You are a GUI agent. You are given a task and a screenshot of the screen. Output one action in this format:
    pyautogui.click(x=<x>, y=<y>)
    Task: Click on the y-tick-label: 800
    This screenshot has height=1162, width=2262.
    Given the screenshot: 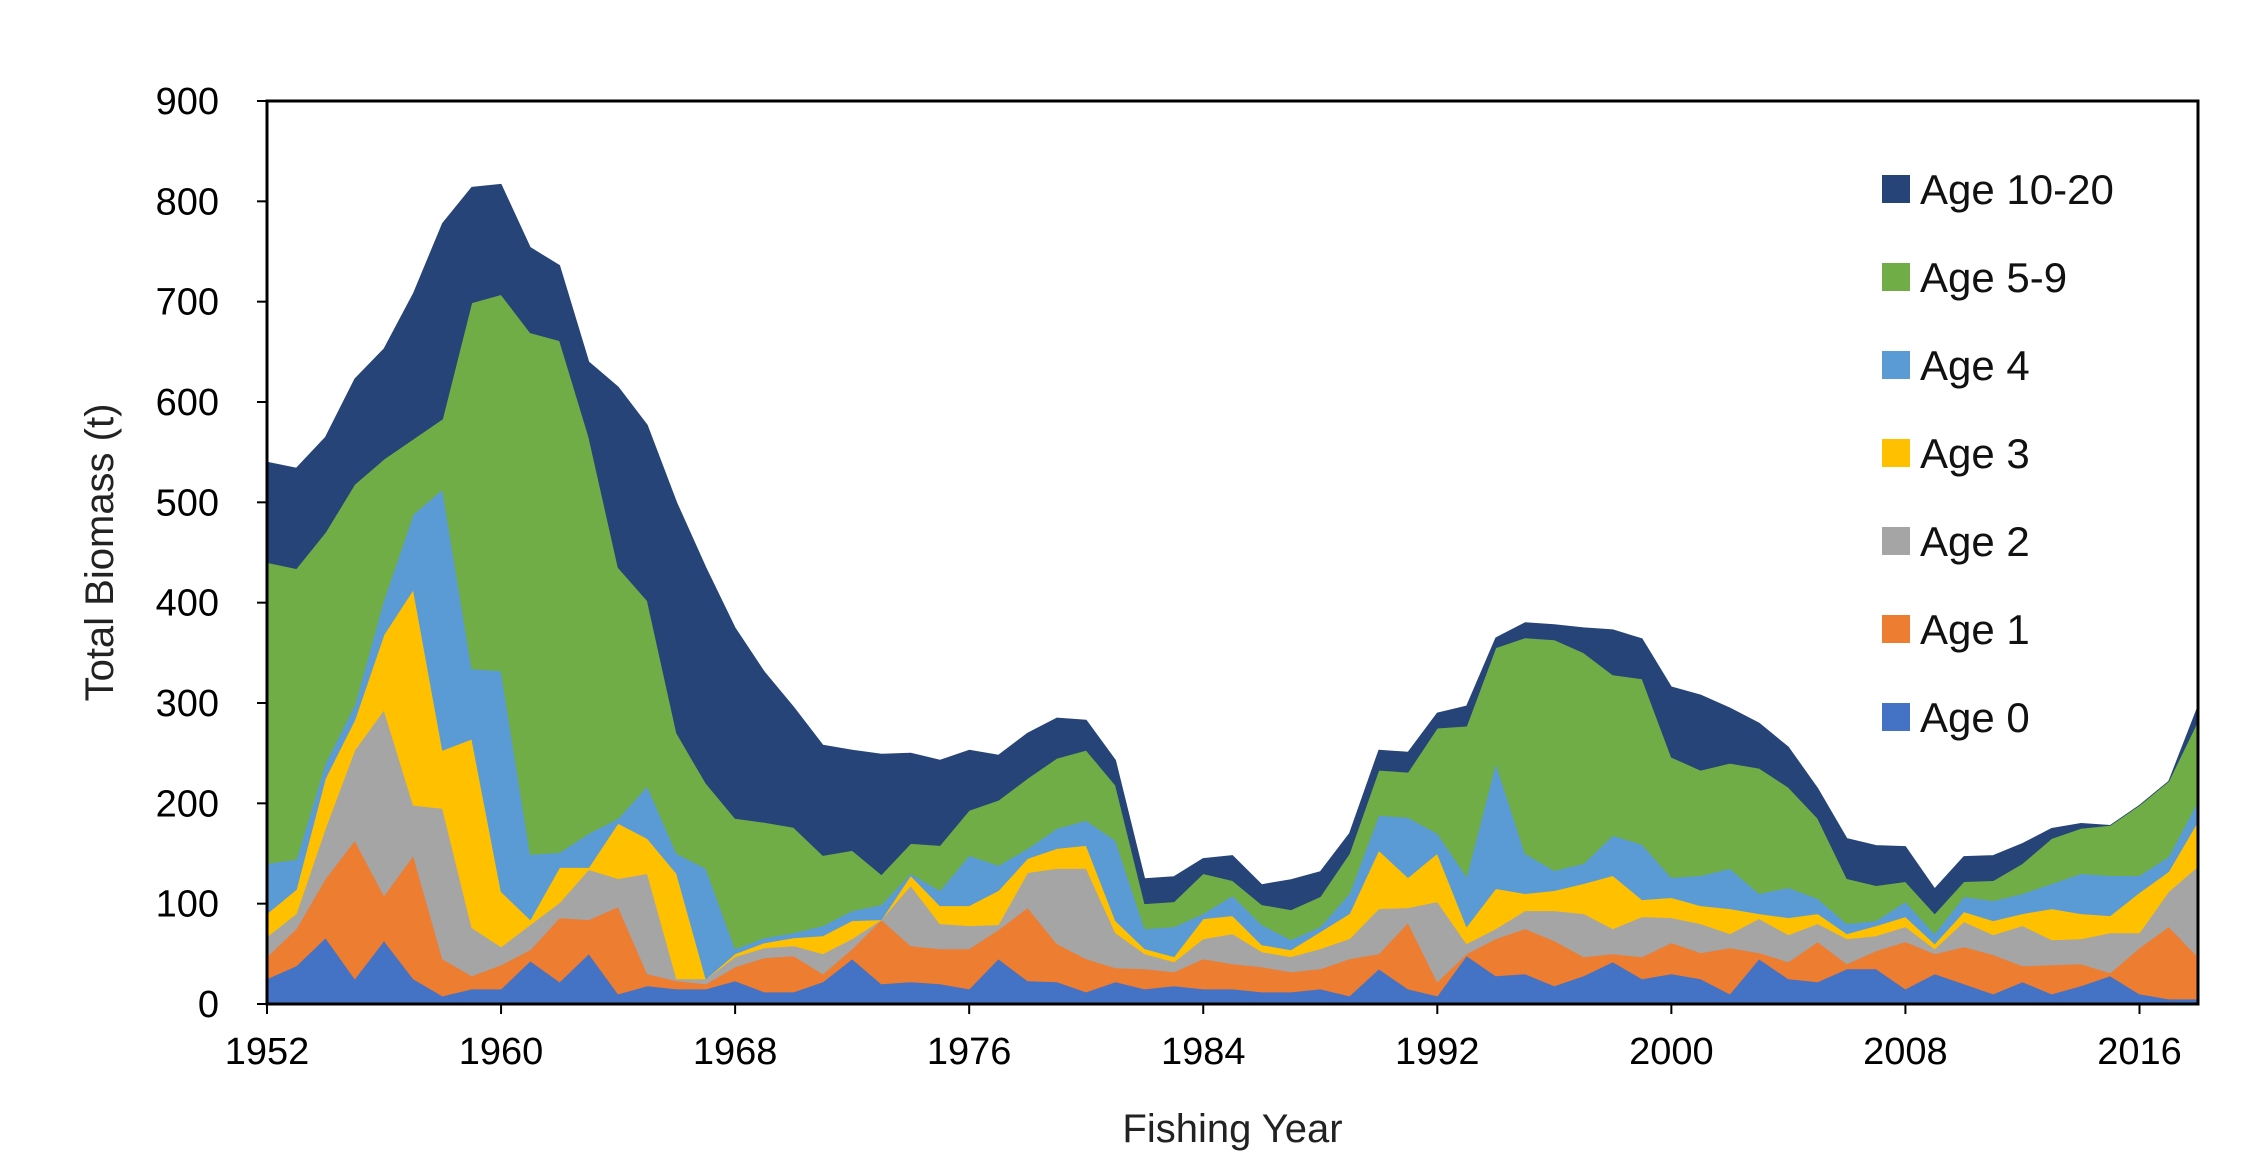 What is the action you would take?
    pyautogui.click(x=187, y=202)
    